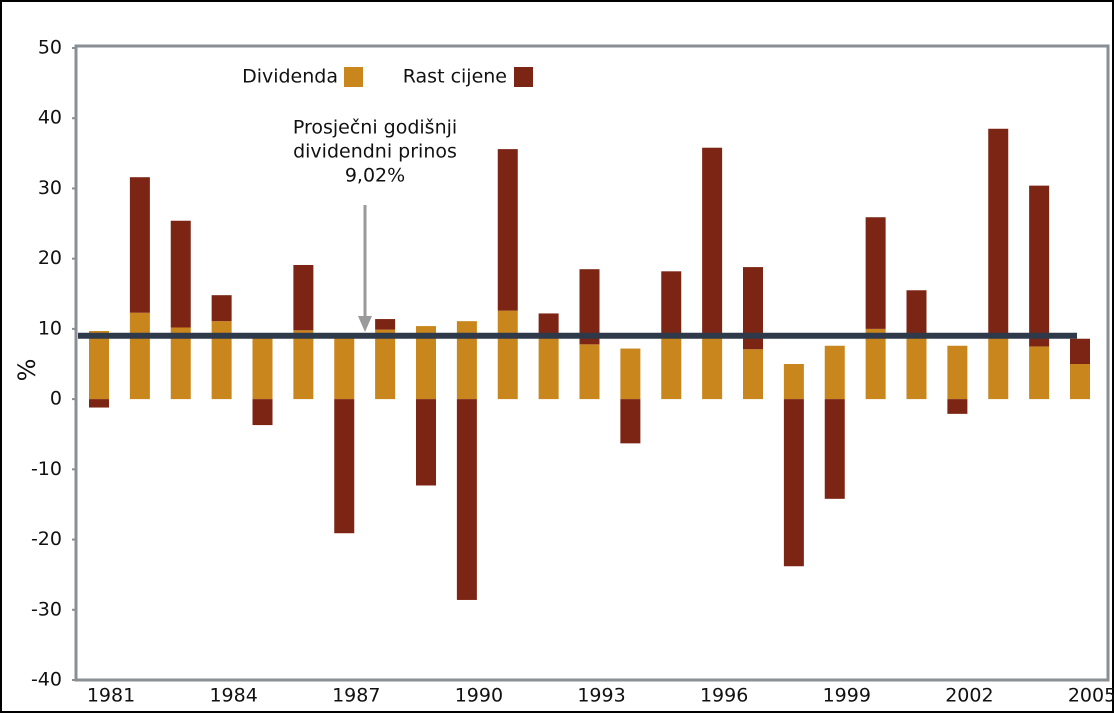  I want to click on x-tick-label: 1996, so click(724, 696).